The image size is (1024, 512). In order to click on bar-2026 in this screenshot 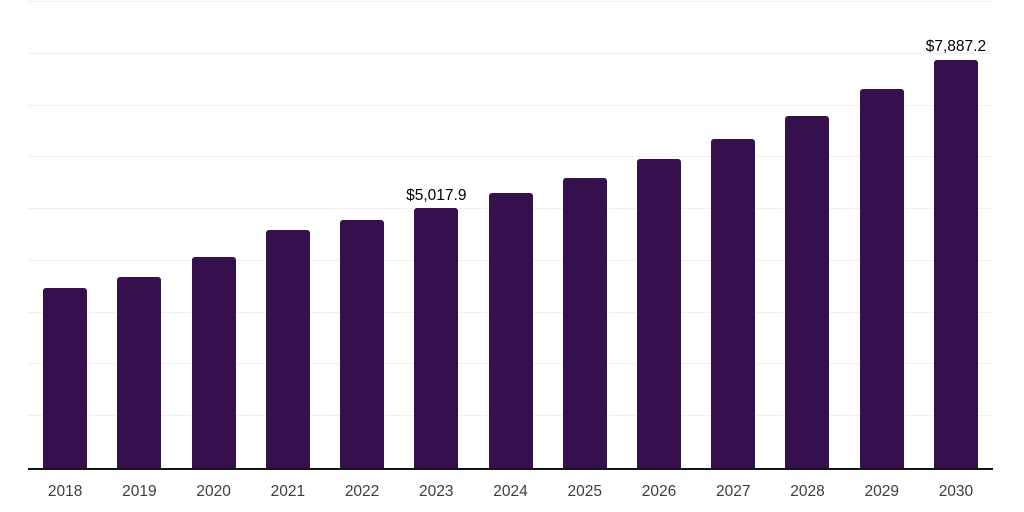, I will do `click(658, 313)`.